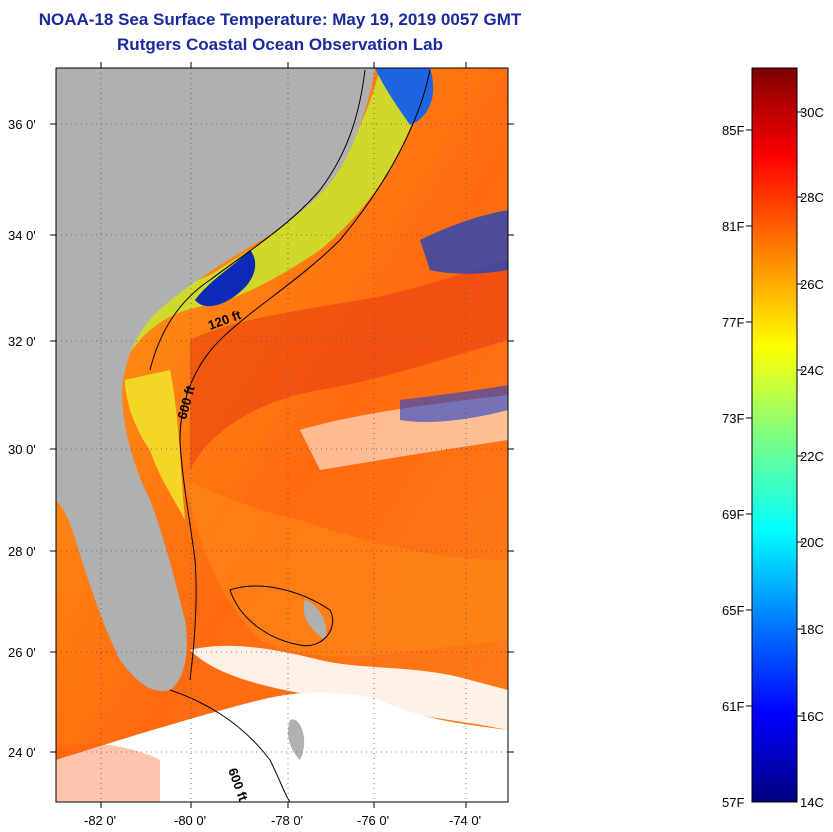  I want to click on cold-water-patch, so click(225, 278).